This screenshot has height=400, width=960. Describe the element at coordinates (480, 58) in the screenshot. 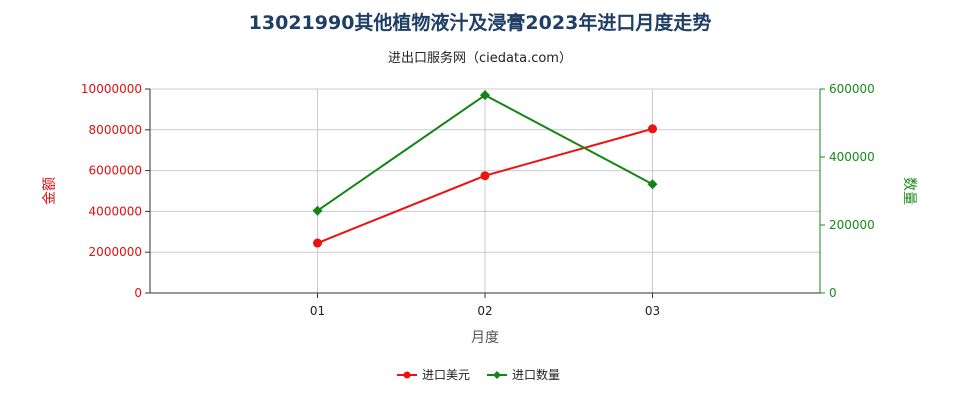

I see `chart-subtitle: 进出口服务网（ciedata.com）` at that location.